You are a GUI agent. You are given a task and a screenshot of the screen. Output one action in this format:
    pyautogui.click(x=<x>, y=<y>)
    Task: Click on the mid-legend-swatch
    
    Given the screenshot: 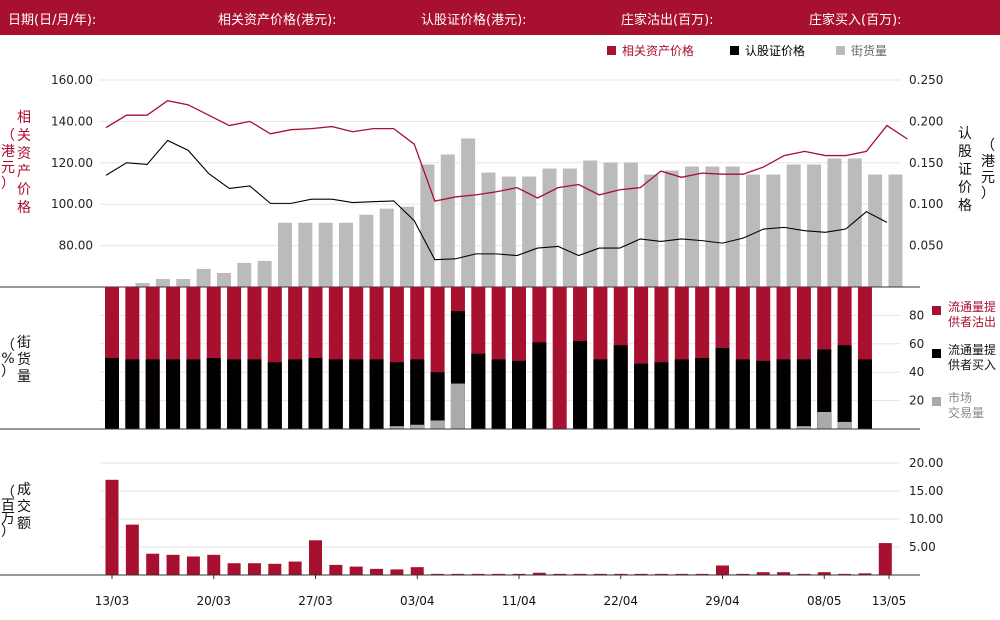 What is the action you would take?
    pyautogui.click(x=936, y=310)
    